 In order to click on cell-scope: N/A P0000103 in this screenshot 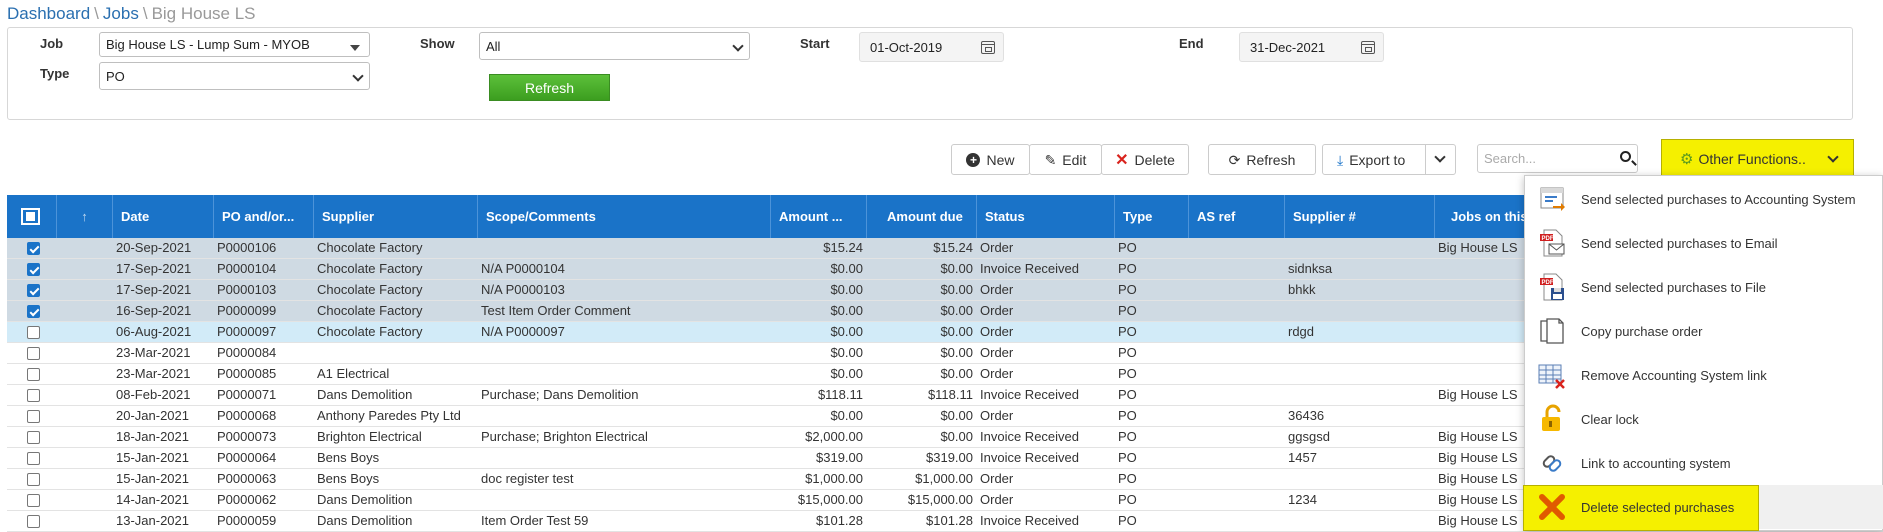, I will do `click(523, 289)`.